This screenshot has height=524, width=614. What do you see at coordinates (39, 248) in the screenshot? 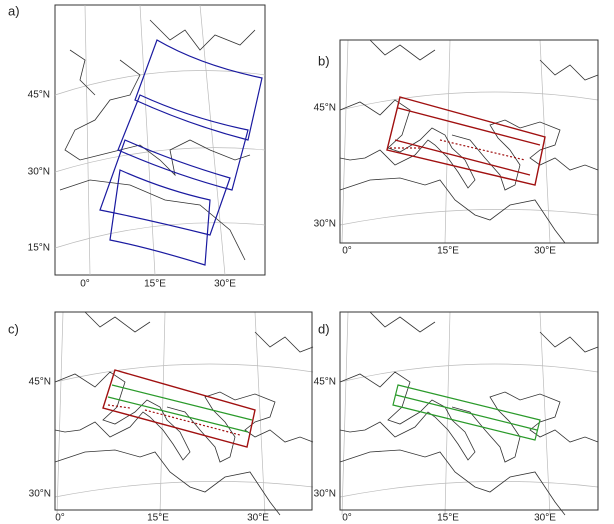
I see `lat-label: 15°N` at bounding box center [39, 248].